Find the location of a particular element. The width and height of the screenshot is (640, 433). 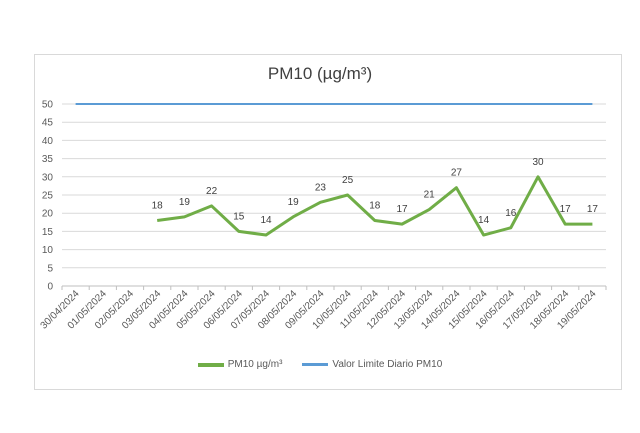

data-label: 15 is located at coordinates (239, 216).